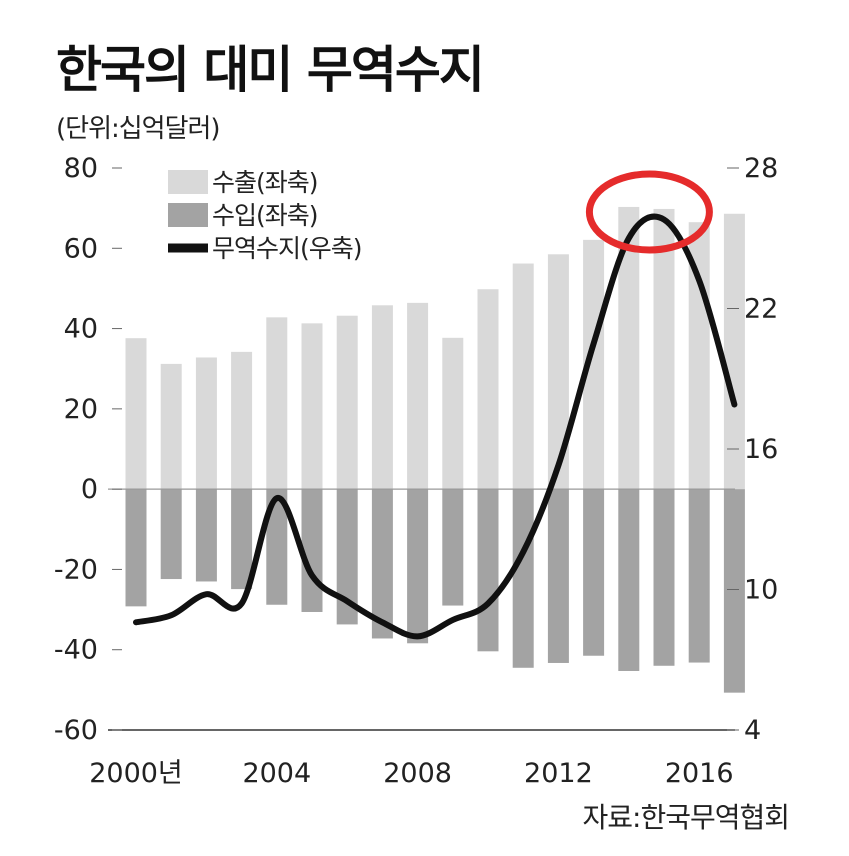  Describe the element at coordinates (81, 248) in the screenshot. I see `left-tick-label: 60` at that location.